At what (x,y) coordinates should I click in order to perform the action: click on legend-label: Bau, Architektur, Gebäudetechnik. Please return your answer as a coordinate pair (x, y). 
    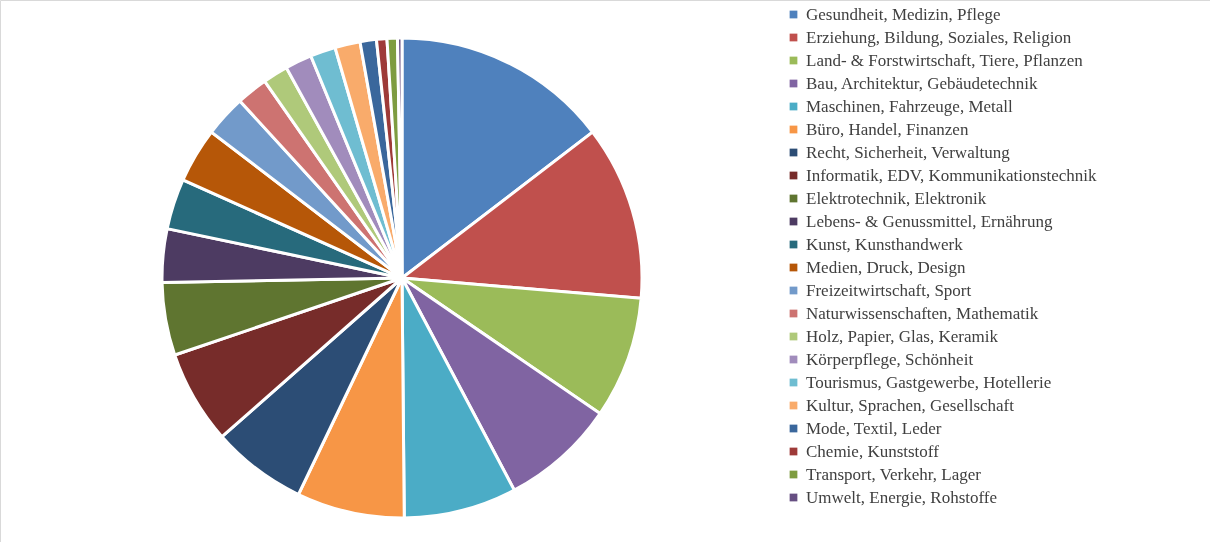
    Looking at the image, I should click on (922, 83).